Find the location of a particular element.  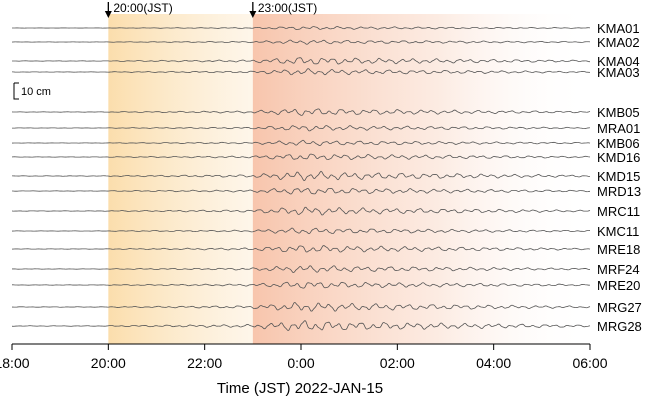

station-label: MRF24 is located at coordinates (618, 269).